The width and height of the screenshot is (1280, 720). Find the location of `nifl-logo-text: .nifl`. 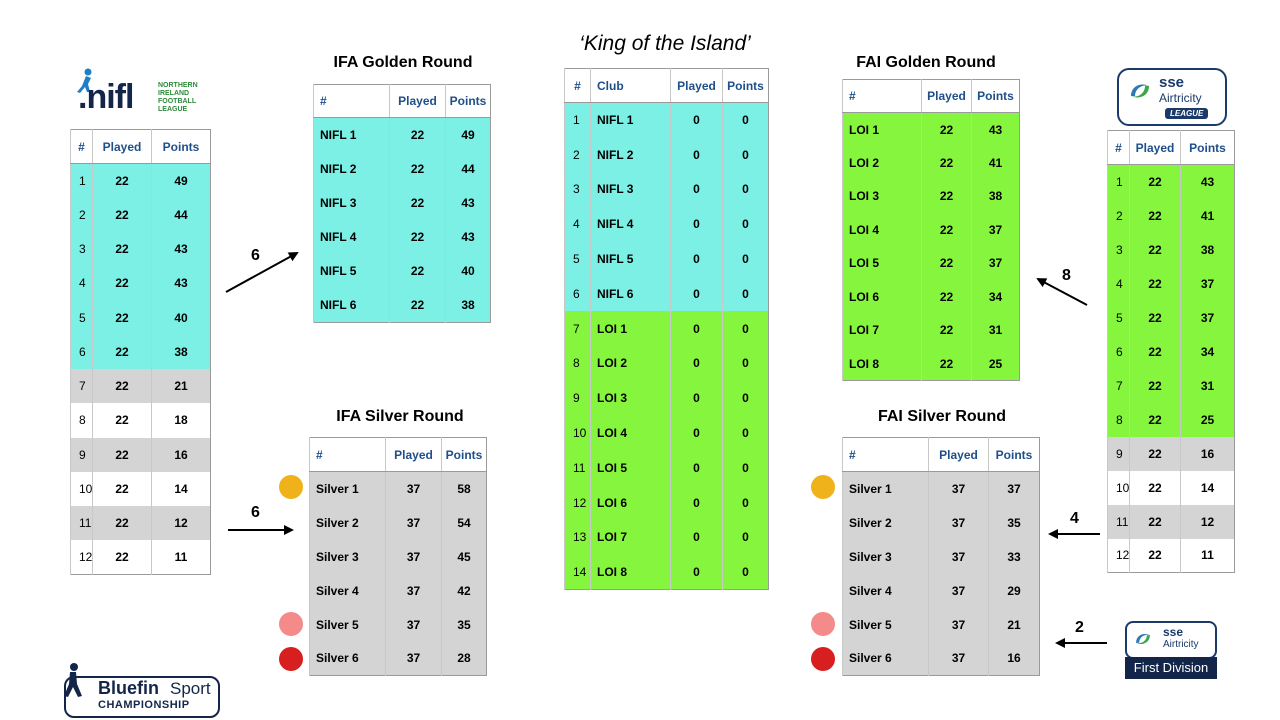

nifl-logo-text: .nifl is located at coordinates (106, 97).